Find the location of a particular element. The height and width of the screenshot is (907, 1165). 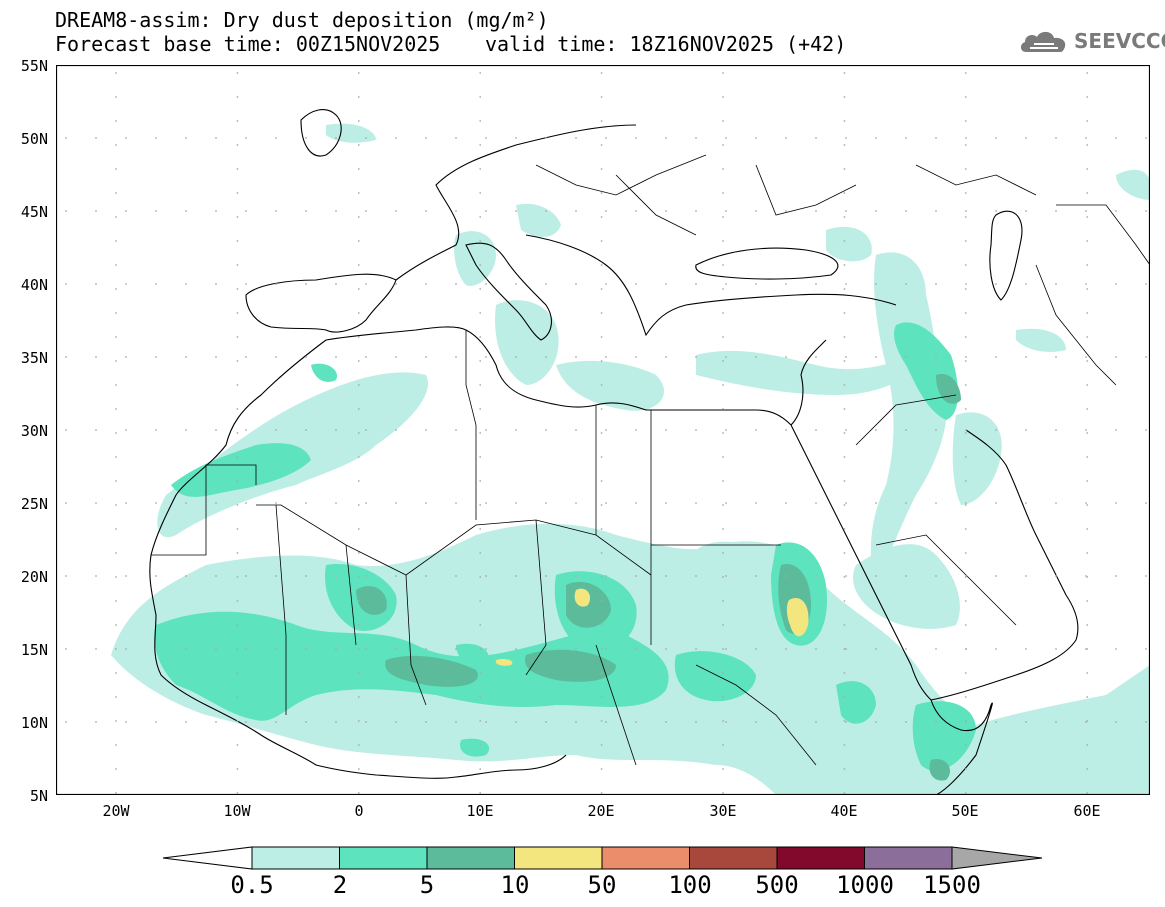

lat-label-10n: 10N is located at coordinates (34, 723).